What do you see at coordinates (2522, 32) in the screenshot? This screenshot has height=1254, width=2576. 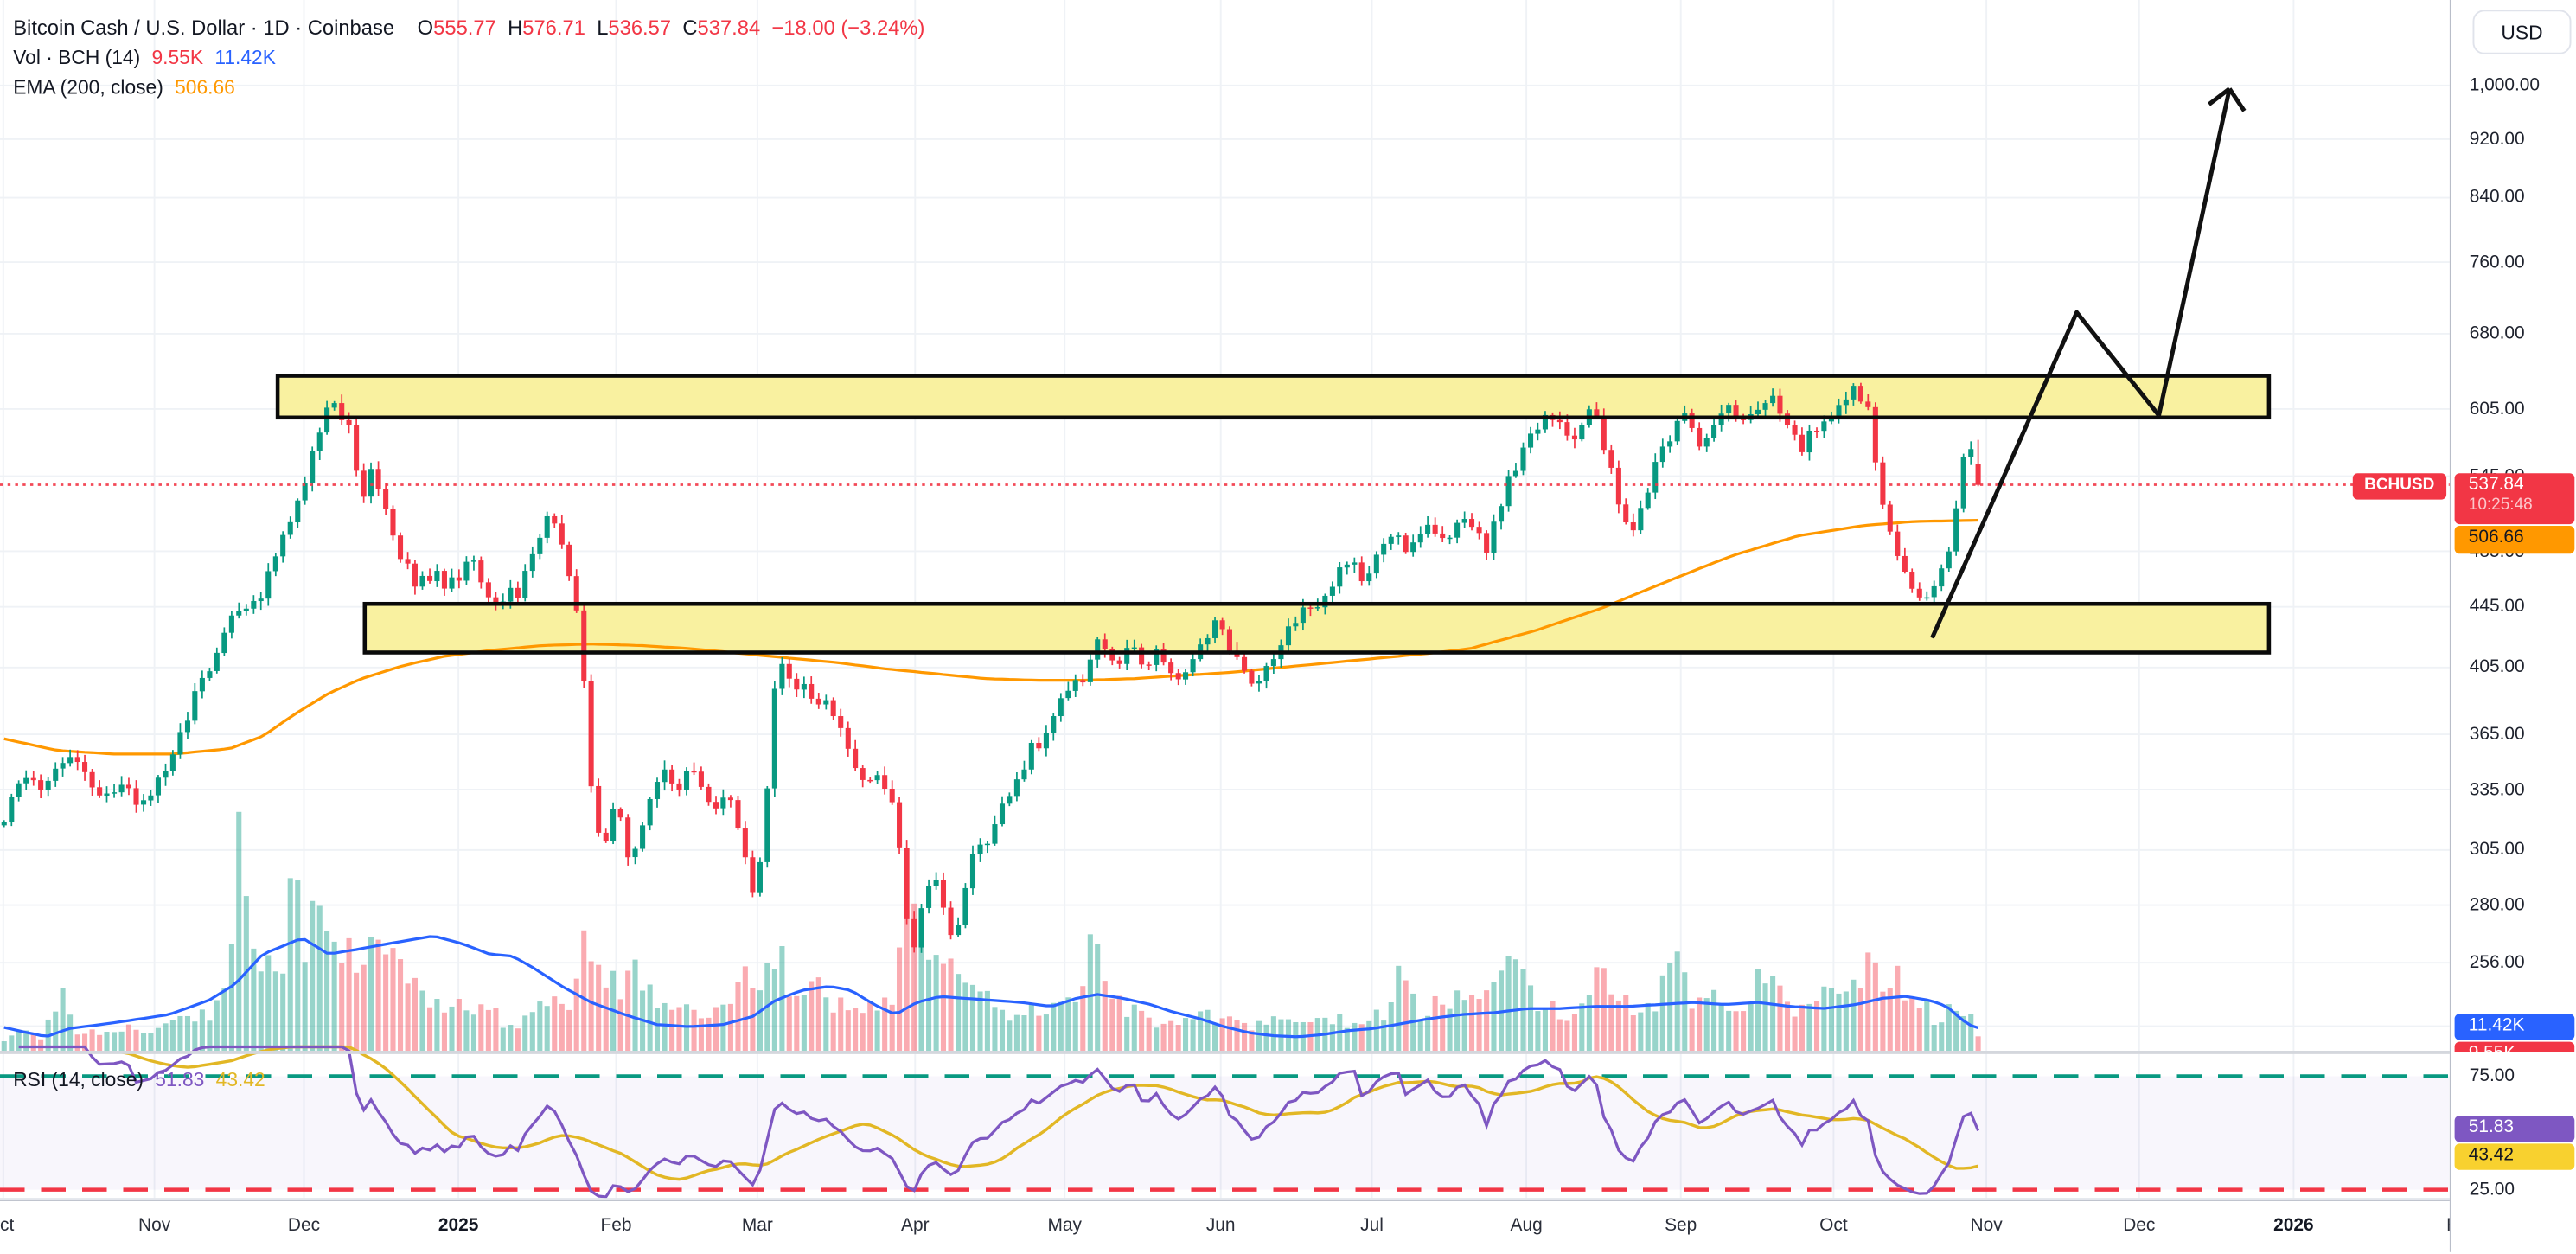 I see `currency-toggle-button: USD` at bounding box center [2522, 32].